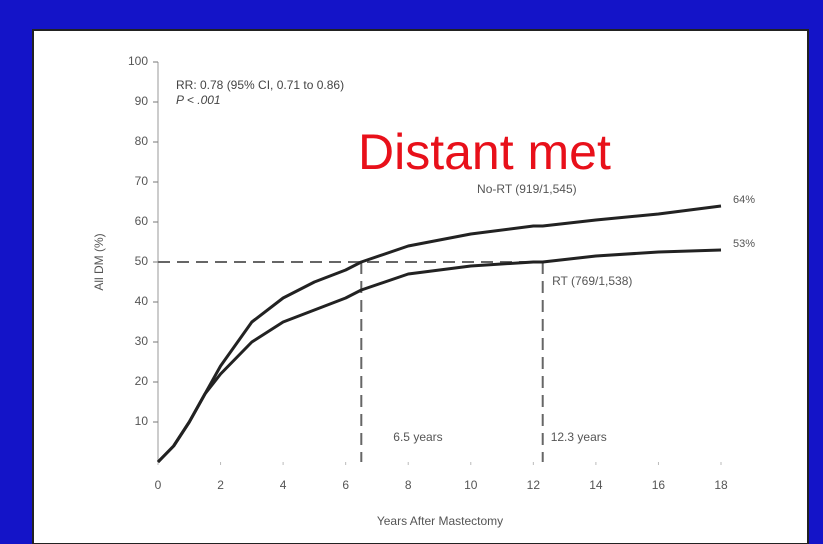  Describe the element at coordinates (142, 141) in the screenshot. I see `y-tick-label: 80` at that location.